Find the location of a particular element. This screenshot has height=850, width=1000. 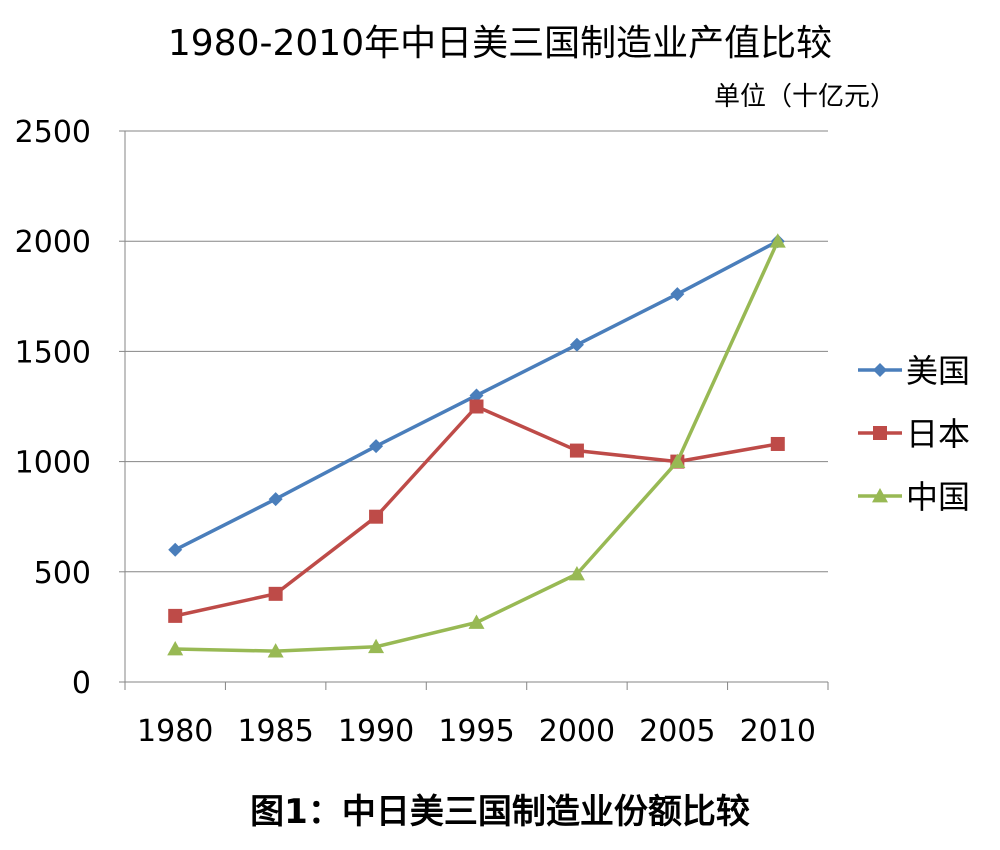

x-tick-label: 2010 is located at coordinates (778, 731).